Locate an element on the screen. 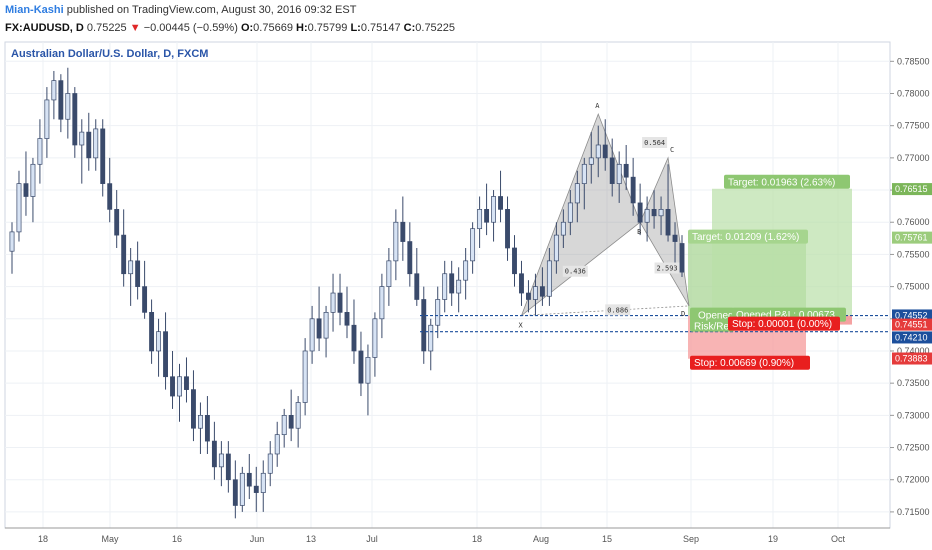  point-b-label: B is located at coordinates (639, 232).